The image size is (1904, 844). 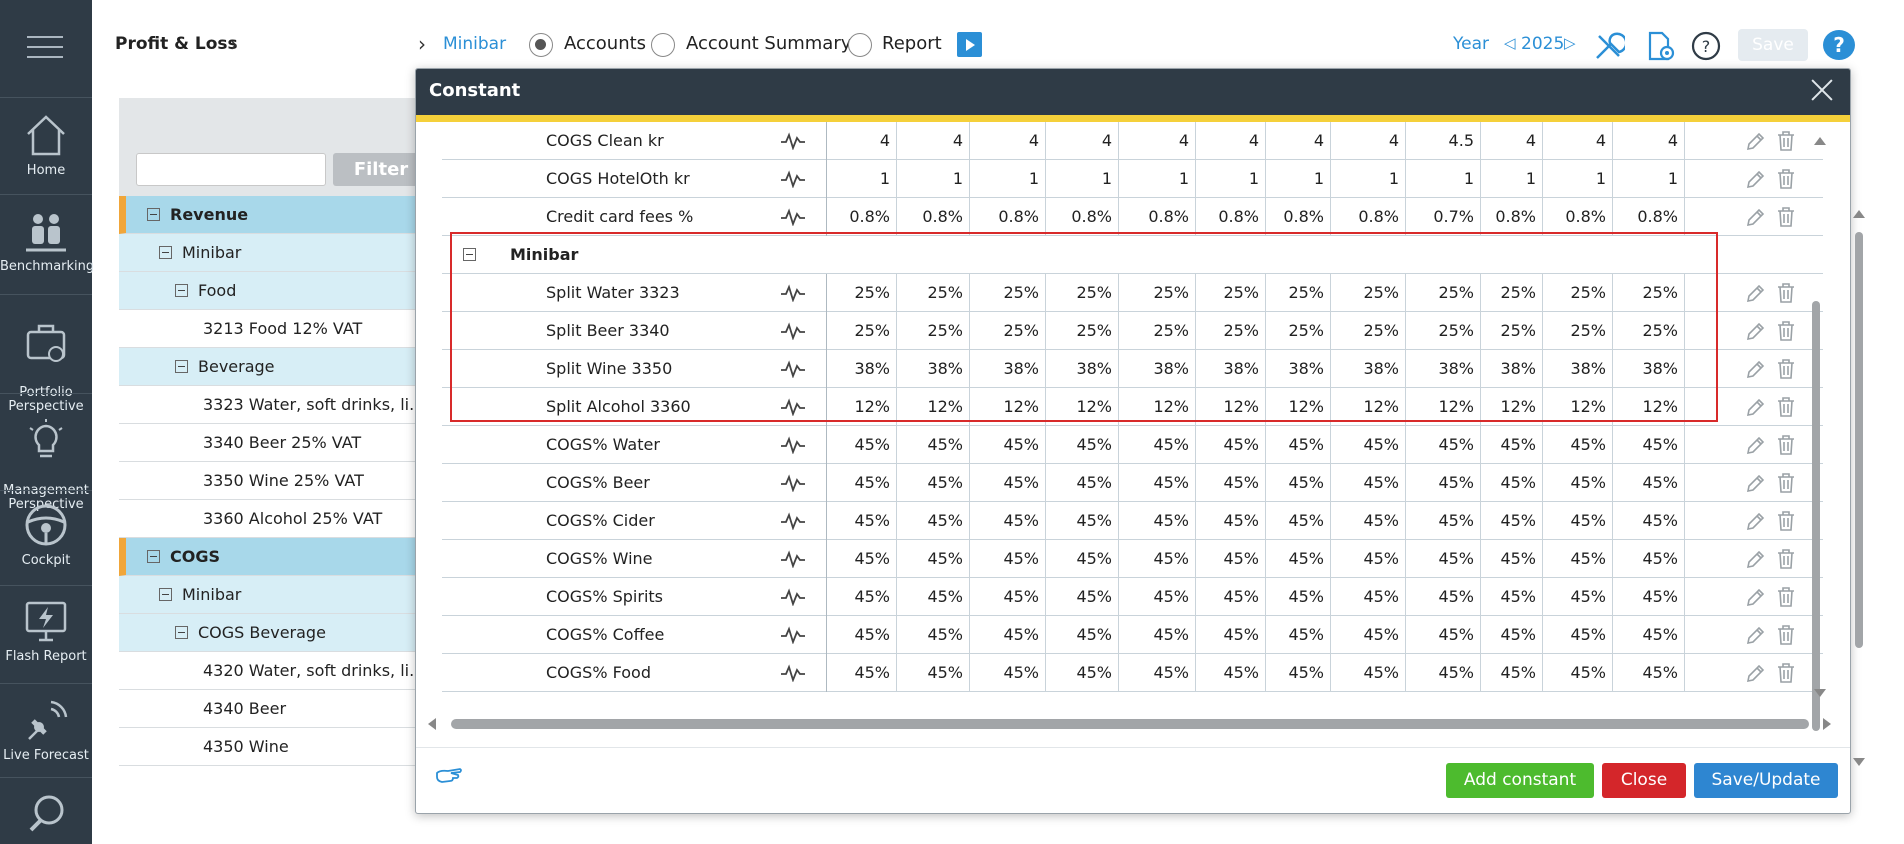 What do you see at coordinates (912, 43) in the screenshot?
I see `radio-label-report: Report` at bounding box center [912, 43].